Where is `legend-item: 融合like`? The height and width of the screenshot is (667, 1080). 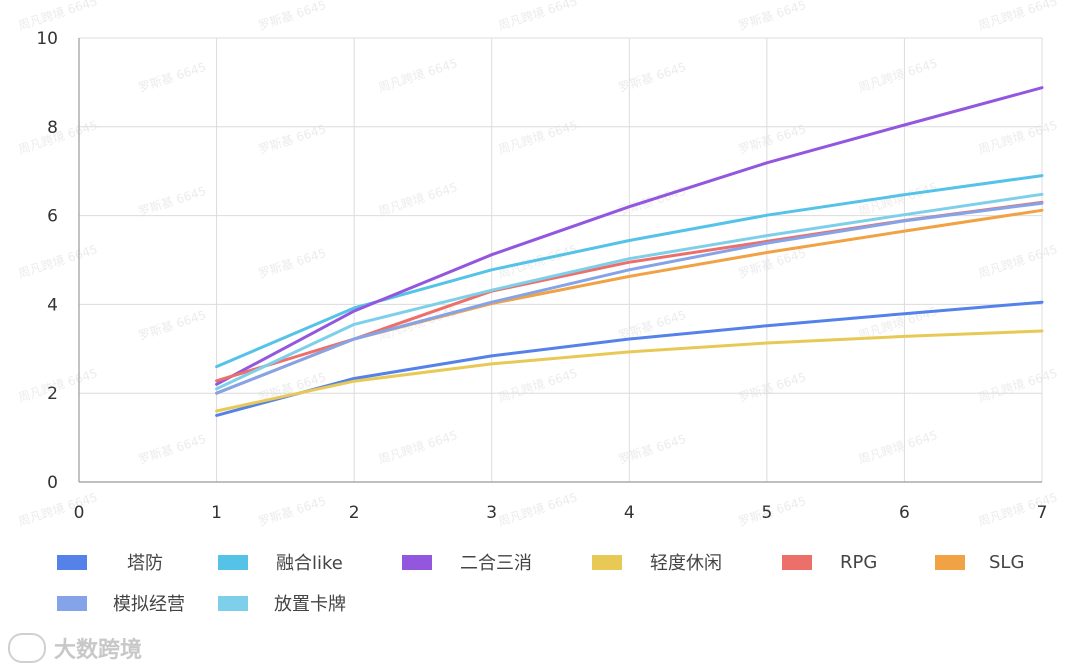 legend-item: 融合like is located at coordinates (303, 562).